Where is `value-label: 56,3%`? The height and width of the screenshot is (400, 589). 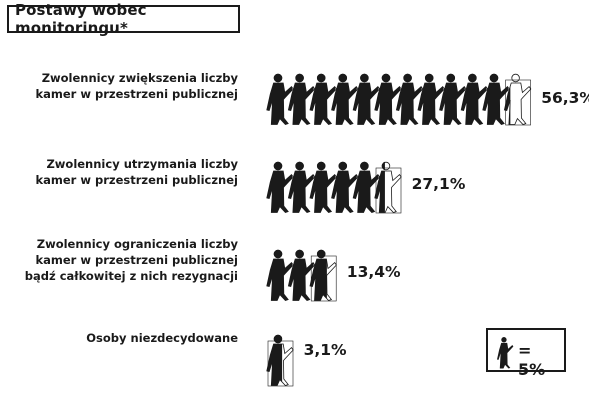
value-label: 56,3% is located at coordinates (565, 98).